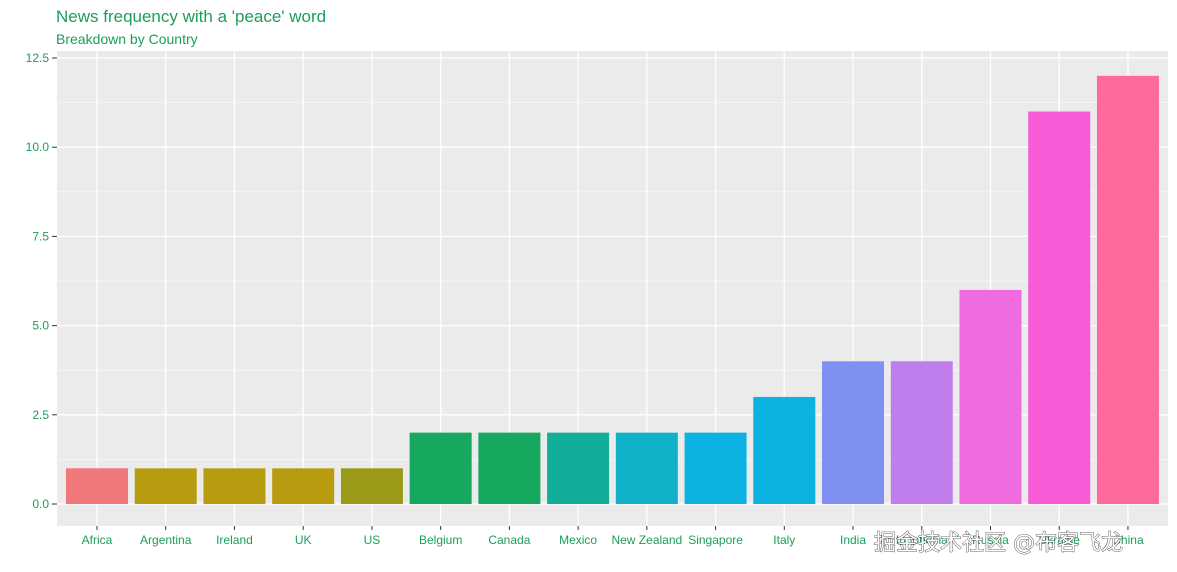 The width and height of the screenshot is (1177, 572). What do you see at coordinates (191, 16) in the screenshot?
I see `chart-title: News frequency with a 'peace' word` at bounding box center [191, 16].